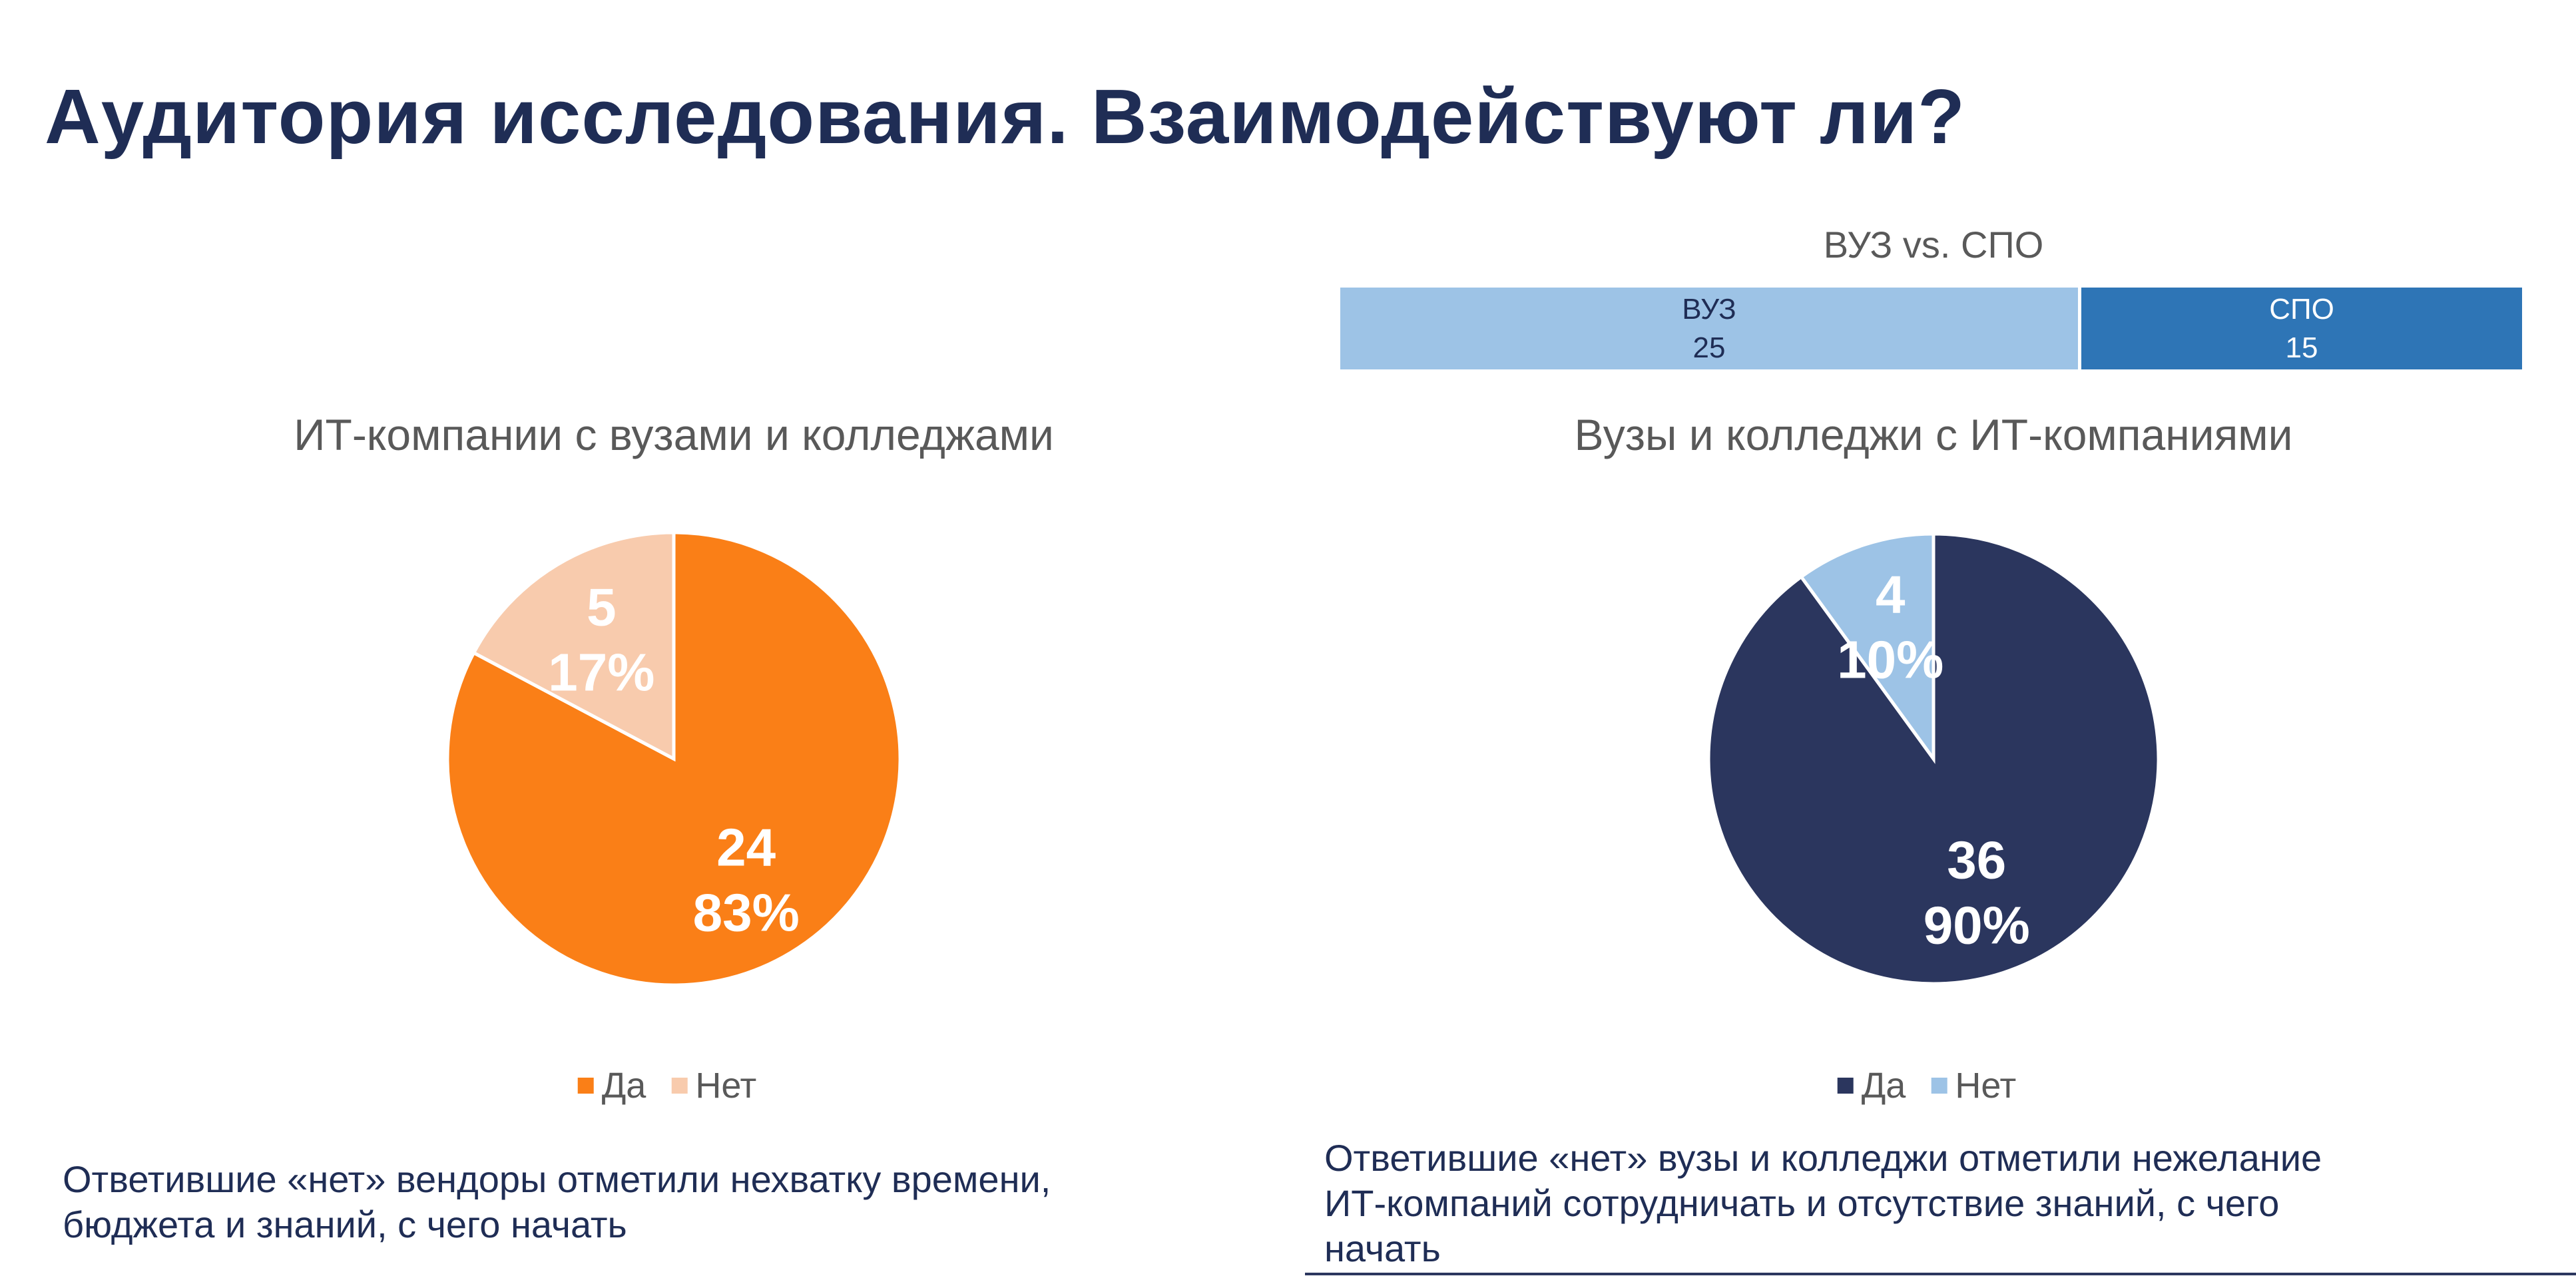 This screenshot has width=2576, height=1276. I want to click on pie-value-label: 5, so click(602, 606).